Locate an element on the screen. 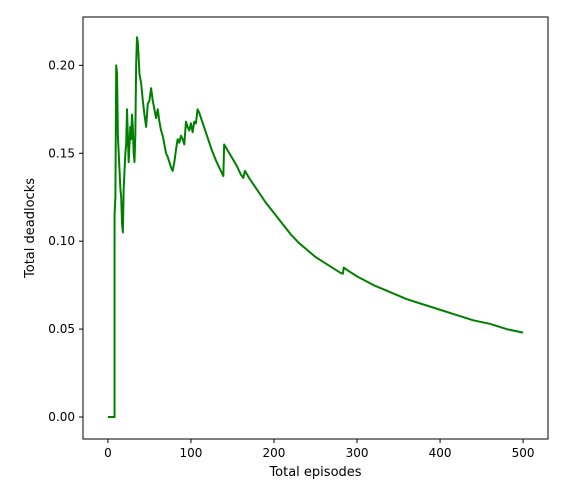  y-tick-label: 0.15 is located at coordinates (61, 153).